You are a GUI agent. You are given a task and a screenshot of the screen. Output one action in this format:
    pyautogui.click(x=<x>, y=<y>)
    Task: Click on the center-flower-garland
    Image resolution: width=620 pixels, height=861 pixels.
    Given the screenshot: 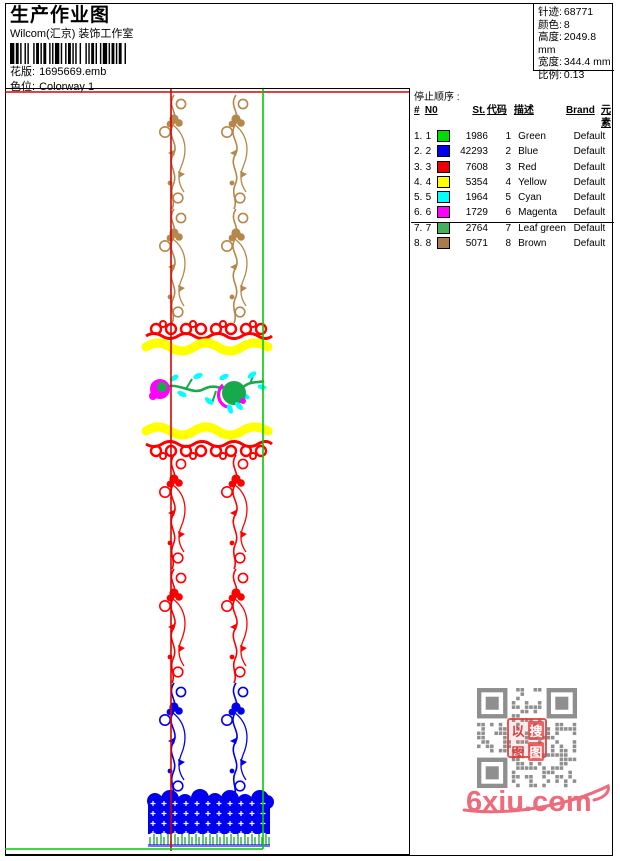 What is the action you would take?
    pyautogui.click(x=208, y=392)
    